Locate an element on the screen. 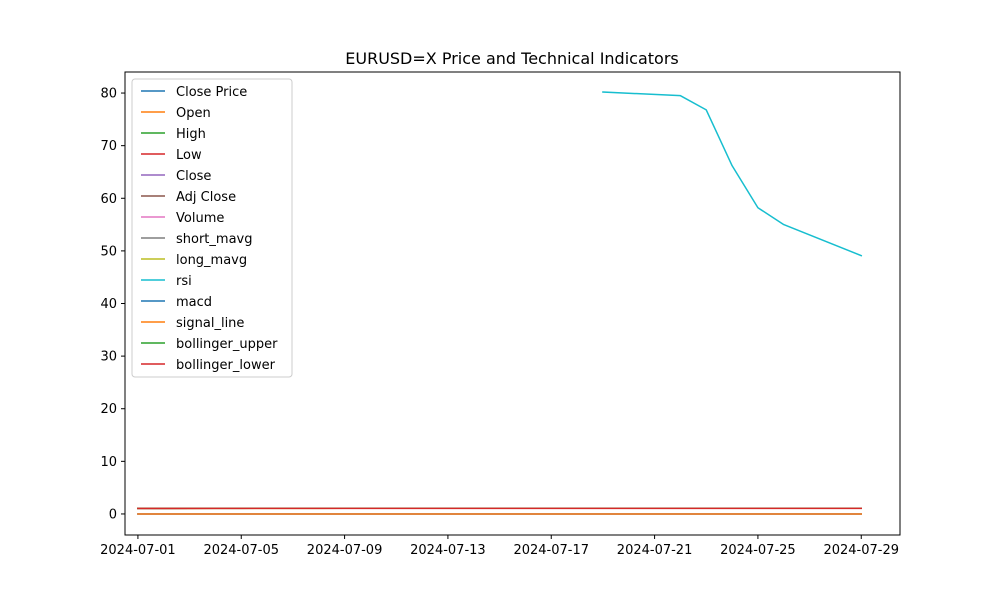  x-tick-label: 2024-07-21 is located at coordinates (655, 550).